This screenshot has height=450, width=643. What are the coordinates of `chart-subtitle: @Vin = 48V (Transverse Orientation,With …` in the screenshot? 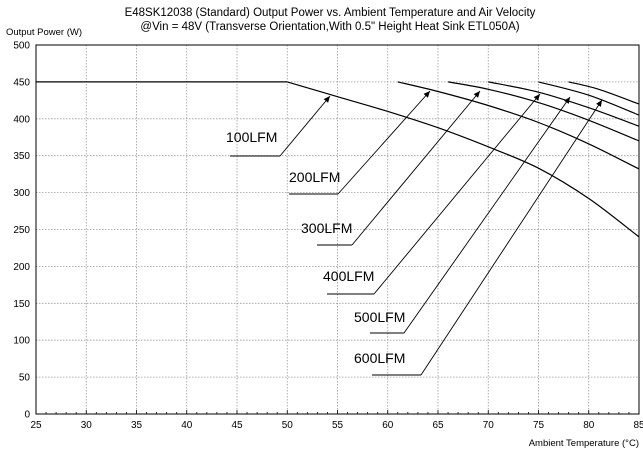 It's located at (329, 27).